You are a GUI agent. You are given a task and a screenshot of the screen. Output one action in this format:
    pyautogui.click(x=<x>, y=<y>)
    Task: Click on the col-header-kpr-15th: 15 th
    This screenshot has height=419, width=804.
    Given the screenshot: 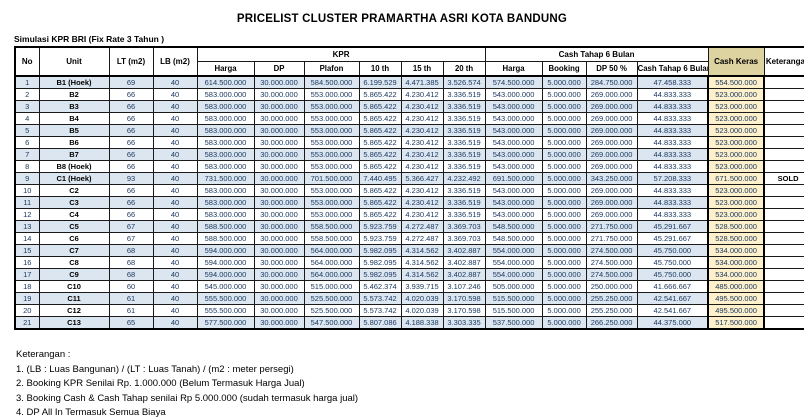 What is the action you would take?
    pyautogui.click(x=422, y=69)
    